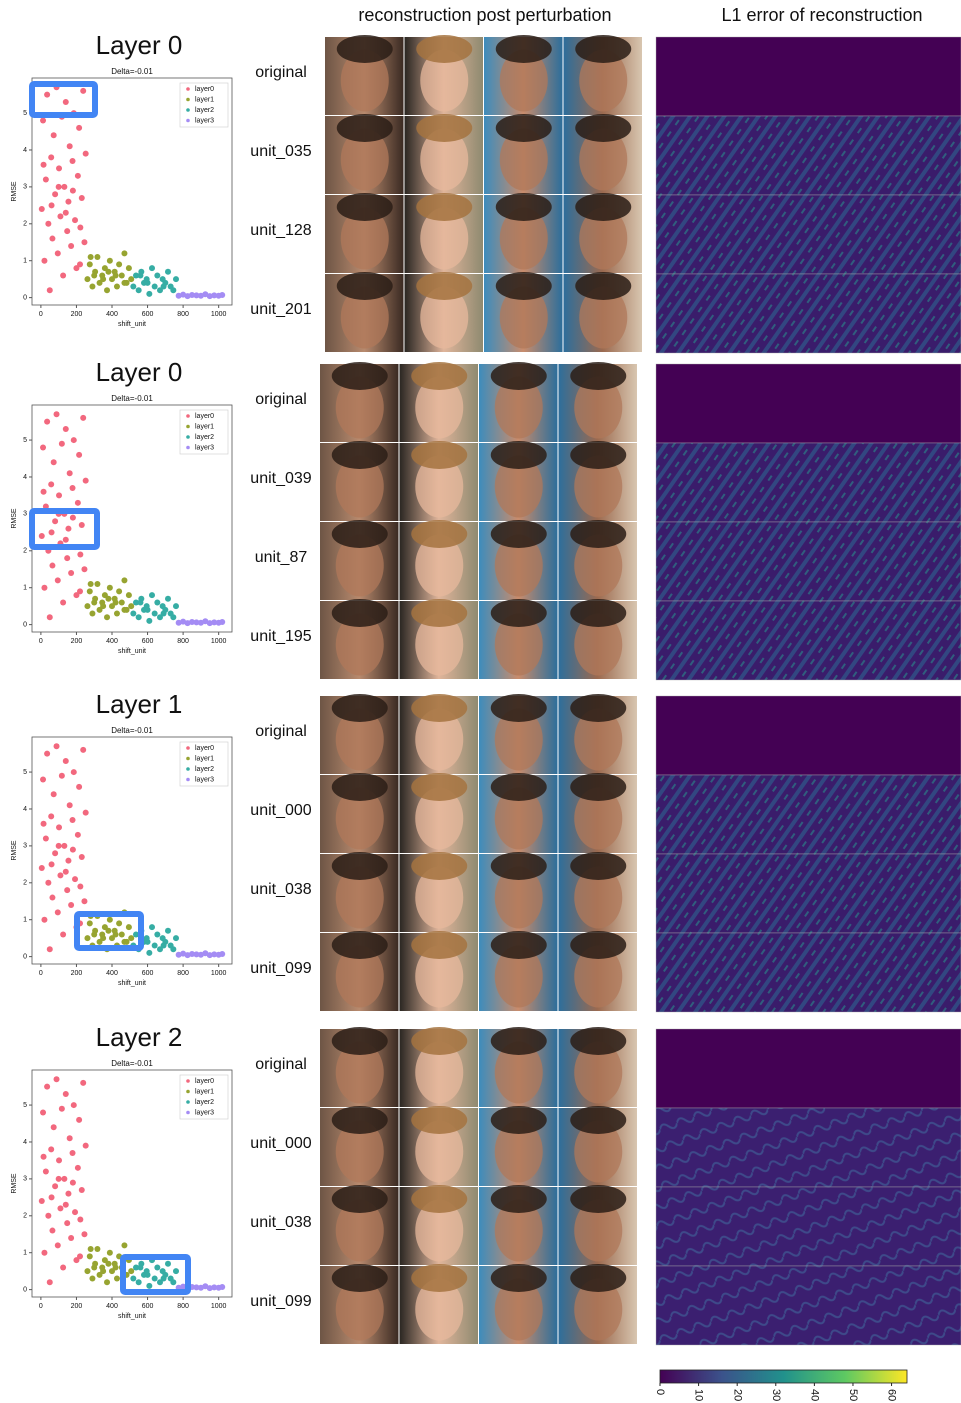 Image resolution: width=961 pixels, height=1403 pixels. Describe the element at coordinates (183, 641) in the screenshot. I see `x-tick-label: 800` at that location.